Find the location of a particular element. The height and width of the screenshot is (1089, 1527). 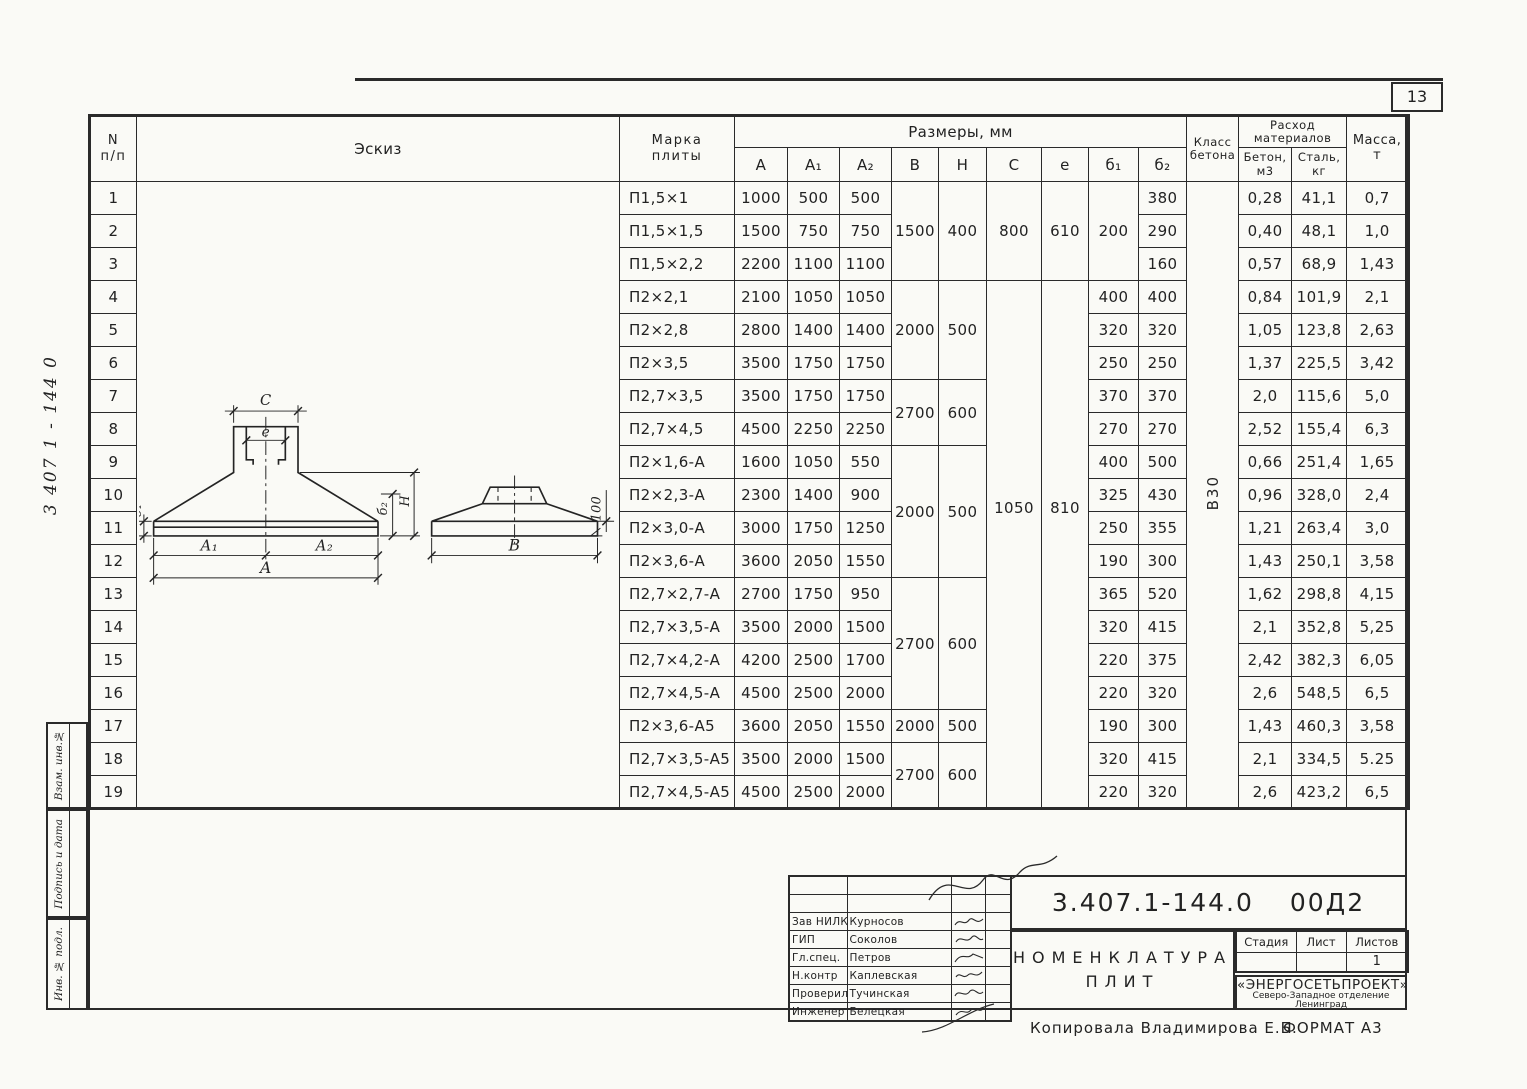

cell-mark: П2×2,8 is located at coordinates (677, 330).